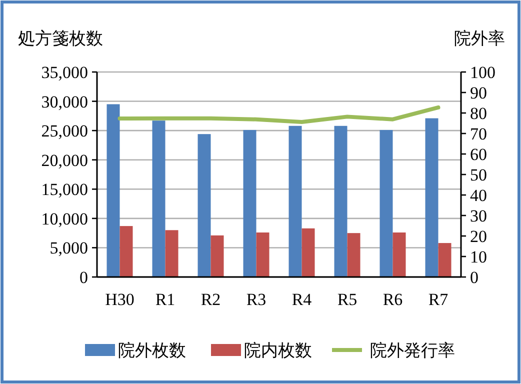 This screenshot has height=384, width=521. Describe the element at coordinates (478, 93) in the screenshot. I see `y2-tick-label: 90` at that location.